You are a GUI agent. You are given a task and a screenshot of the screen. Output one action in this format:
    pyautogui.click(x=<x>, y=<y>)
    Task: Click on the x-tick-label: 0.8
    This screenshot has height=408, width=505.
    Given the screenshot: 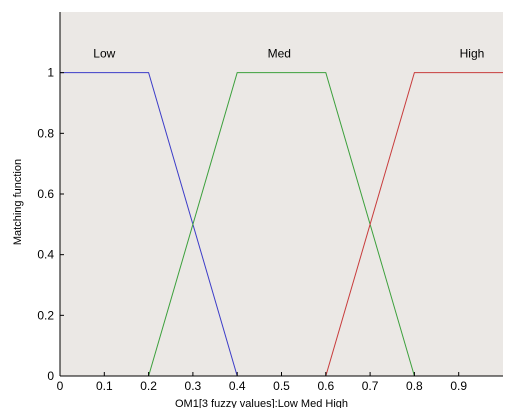 What is the action you would take?
    pyautogui.click(x=414, y=386)
    